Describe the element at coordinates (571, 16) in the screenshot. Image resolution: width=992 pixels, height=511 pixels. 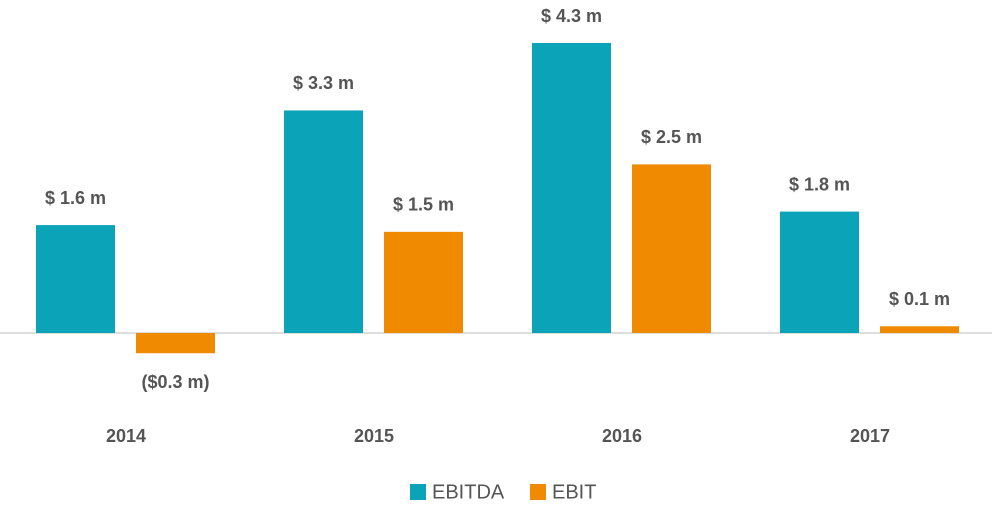
I see `value-label: $ 4.3 m` at that location.